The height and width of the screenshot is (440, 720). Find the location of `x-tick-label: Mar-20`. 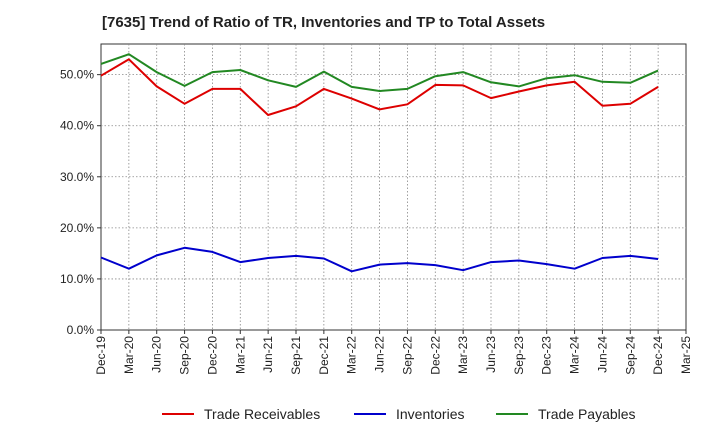

x-tick-label: Mar-20 is located at coordinates (129, 355).